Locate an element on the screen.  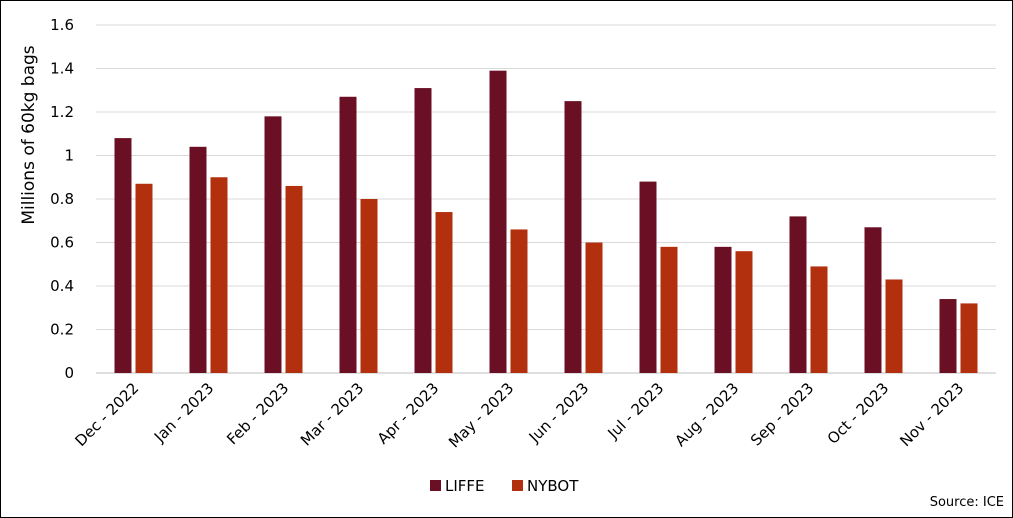
x-tick-label: Sep - 2023 is located at coordinates (782, 414).